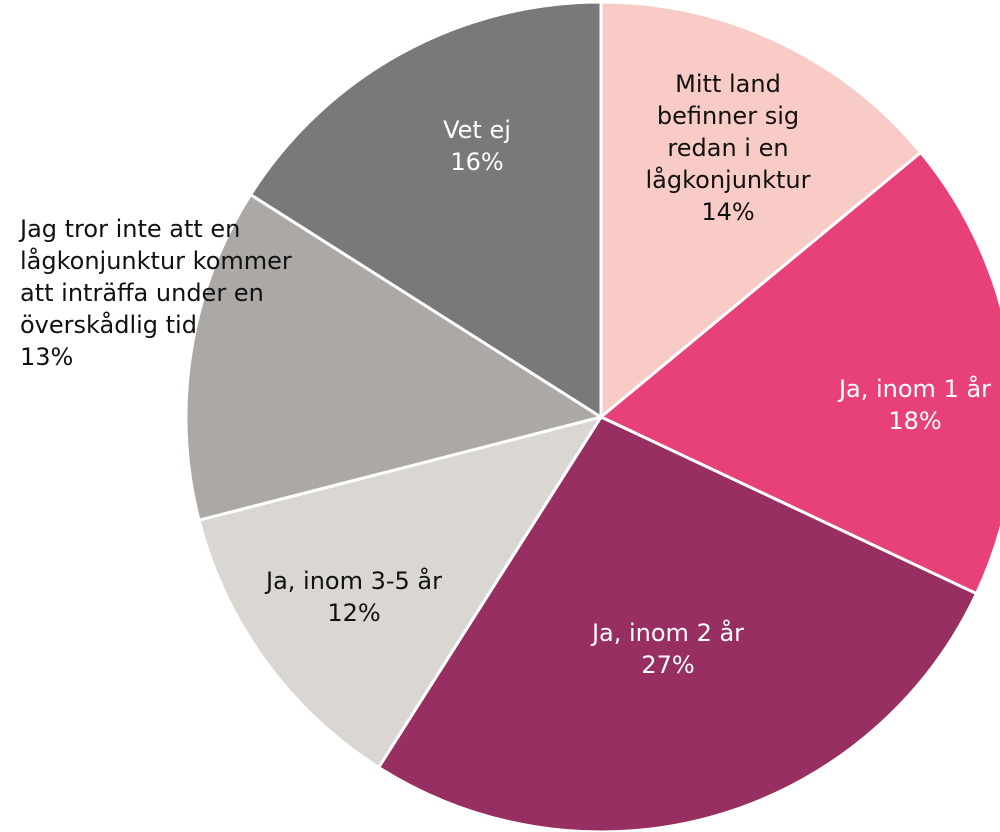  What do you see at coordinates (915, 389) in the screenshot?
I see `category-label: Ja, inom 1 år` at bounding box center [915, 389].